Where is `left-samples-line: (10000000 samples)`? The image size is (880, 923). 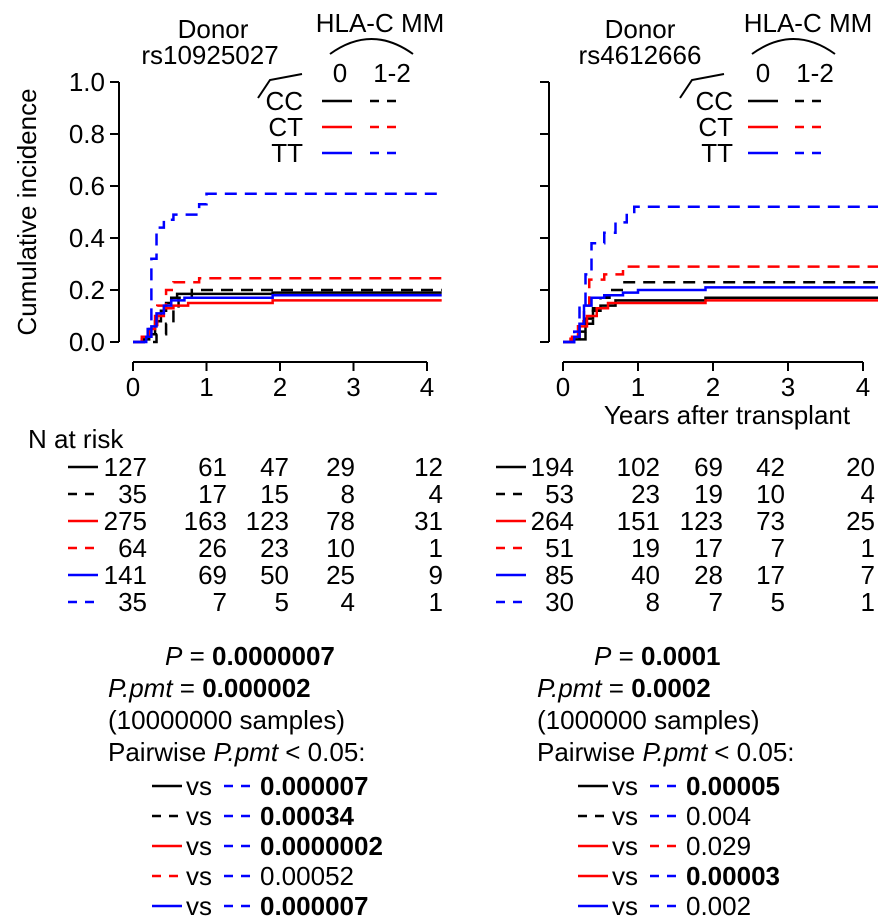
left-samples-line: (10000000 samples) is located at coordinates (226, 720).